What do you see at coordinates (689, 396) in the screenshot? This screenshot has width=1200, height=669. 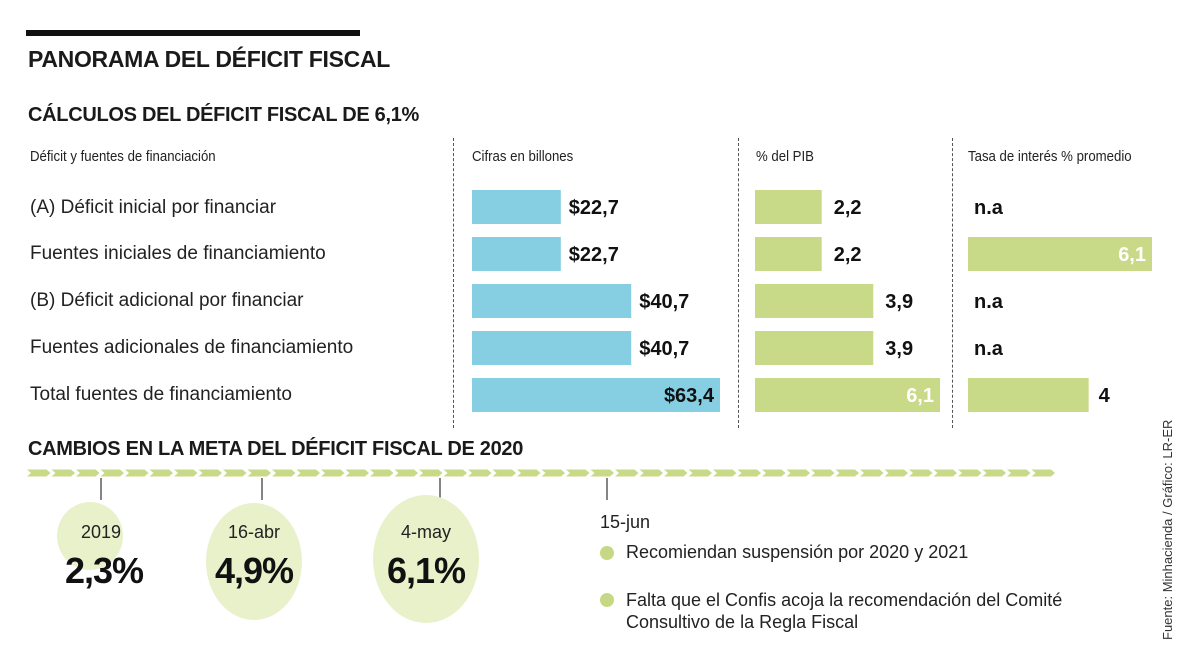 I see `value-label-billones: $63,4` at bounding box center [689, 396].